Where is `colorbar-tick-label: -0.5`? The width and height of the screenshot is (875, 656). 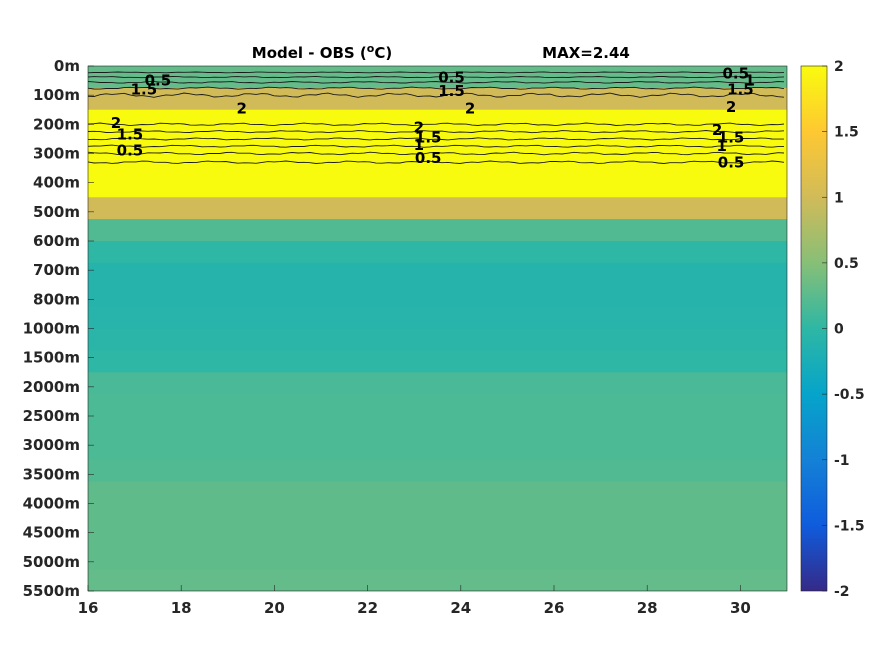
colorbar-tick-label: -0.5 is located at coordinates (849, 395).